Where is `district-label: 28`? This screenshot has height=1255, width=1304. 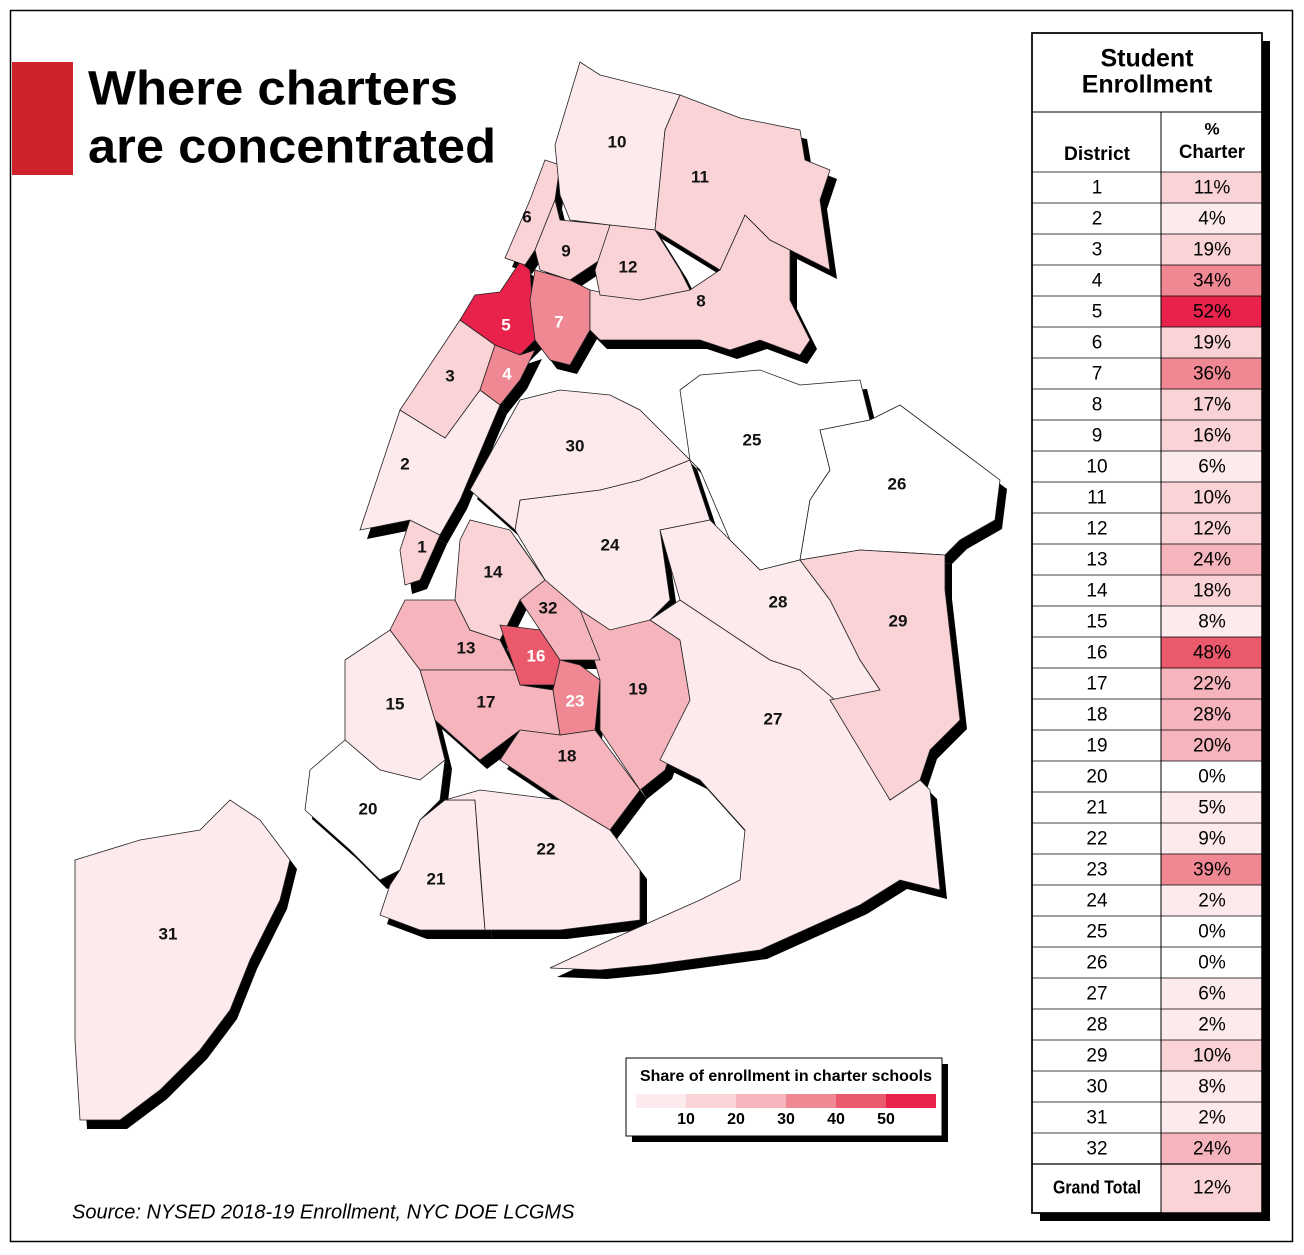
district-label: 28 is located at coordinates (778, 601).